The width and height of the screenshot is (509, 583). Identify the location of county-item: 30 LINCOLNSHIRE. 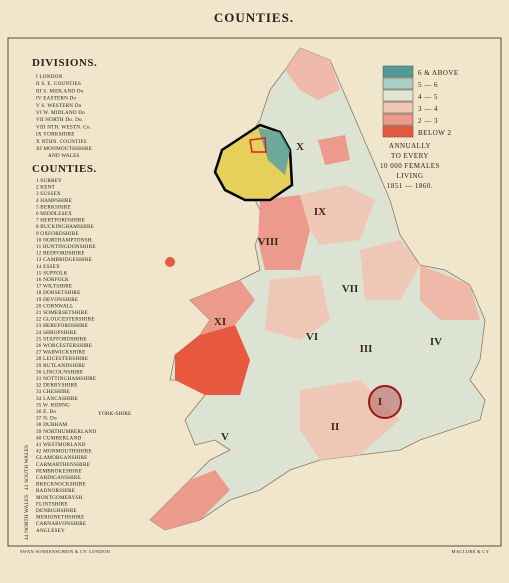
(59, 372).